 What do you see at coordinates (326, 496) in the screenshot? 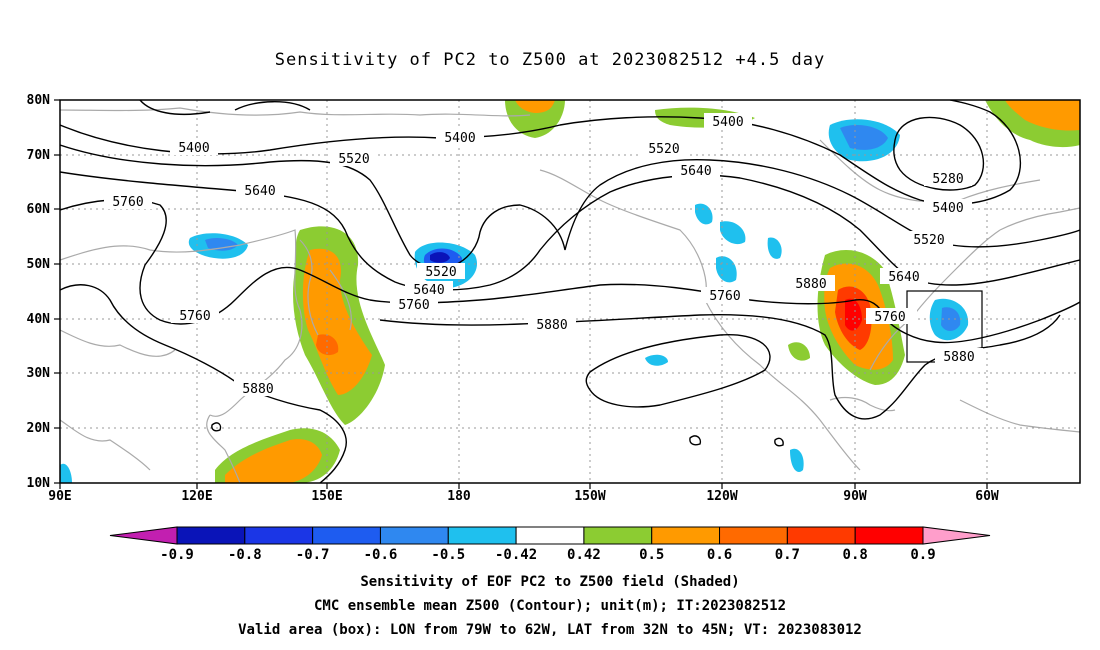
I see `lon-label: 150E` at bounding box center [326, 496].